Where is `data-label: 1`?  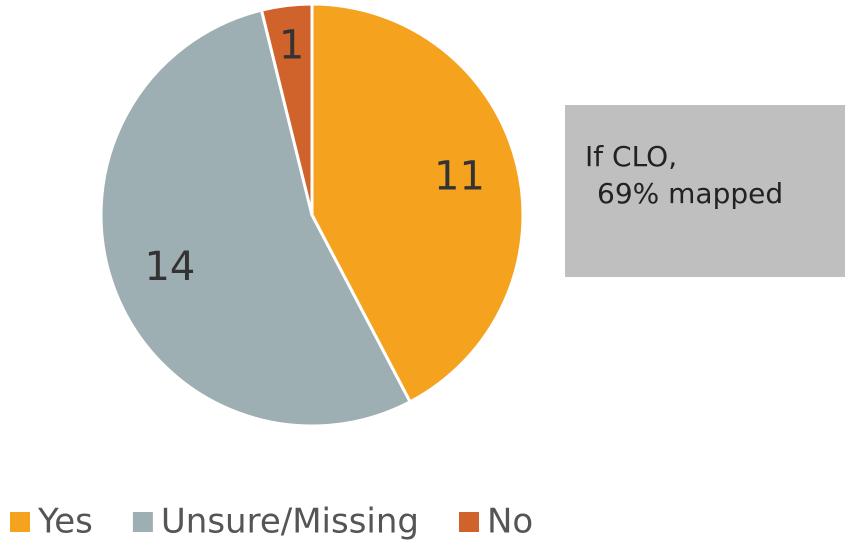
data-label: 1 is located at coordinates (291, 45).